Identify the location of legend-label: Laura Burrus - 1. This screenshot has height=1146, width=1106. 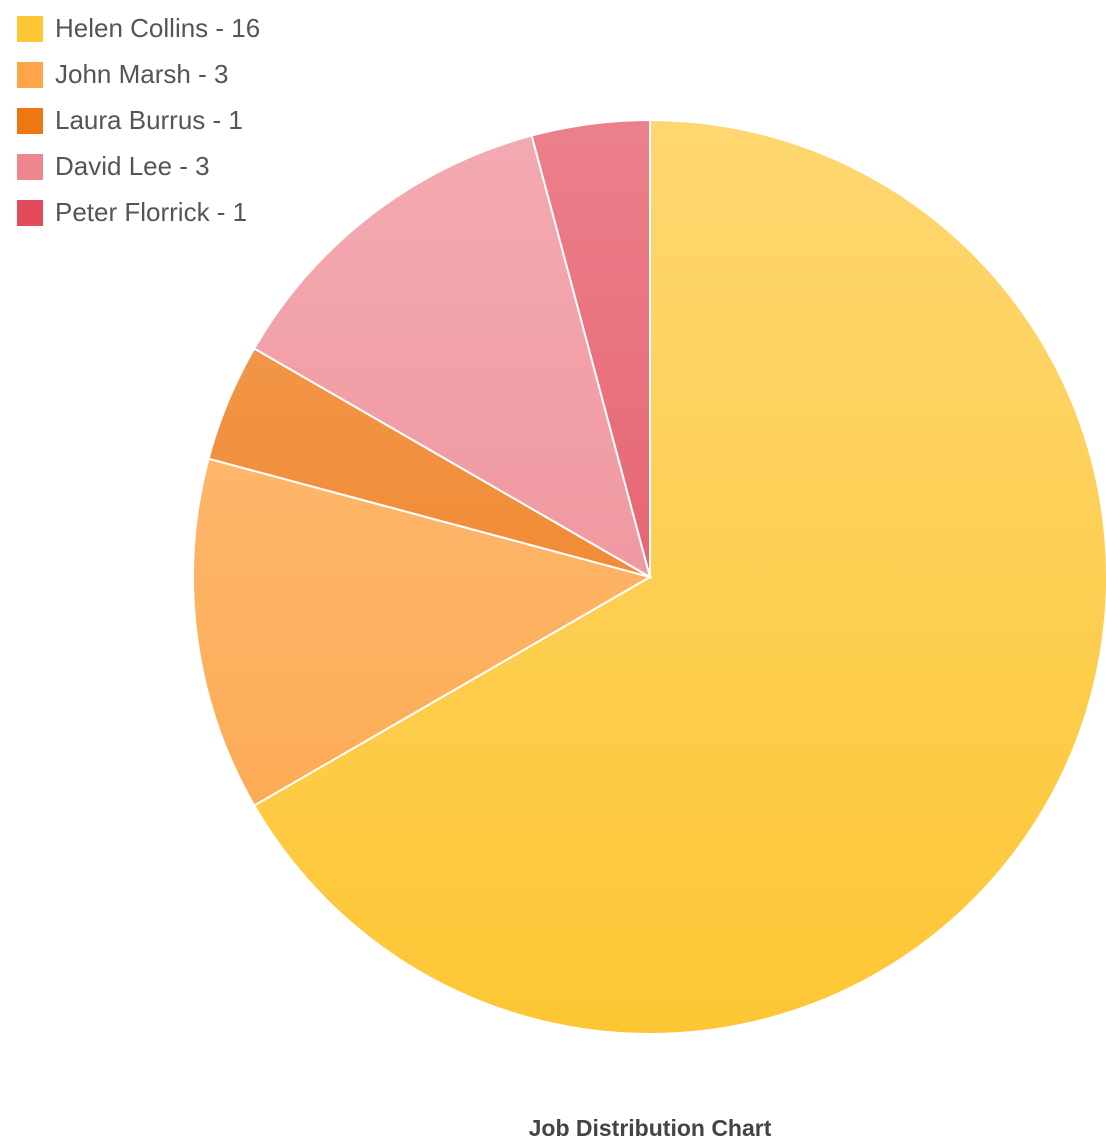
(149, 120).